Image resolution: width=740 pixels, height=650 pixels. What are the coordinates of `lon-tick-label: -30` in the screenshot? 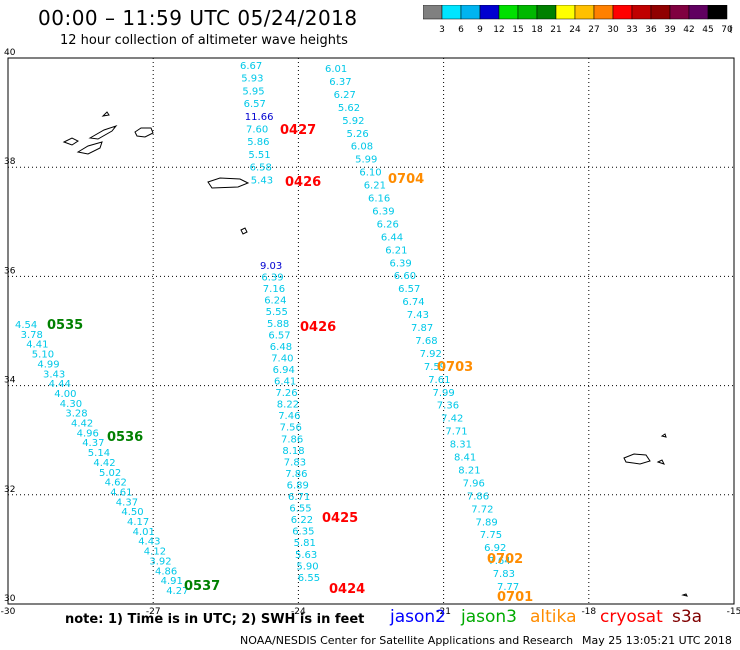 It's located at (8, 612).